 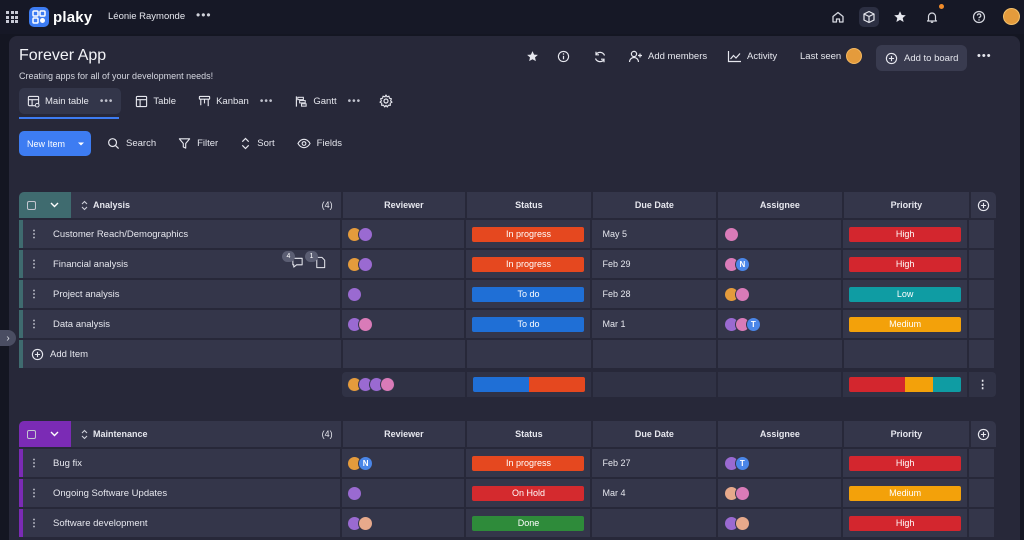 I want to click on item-name: Data analysis, so click(x=82, y=324).